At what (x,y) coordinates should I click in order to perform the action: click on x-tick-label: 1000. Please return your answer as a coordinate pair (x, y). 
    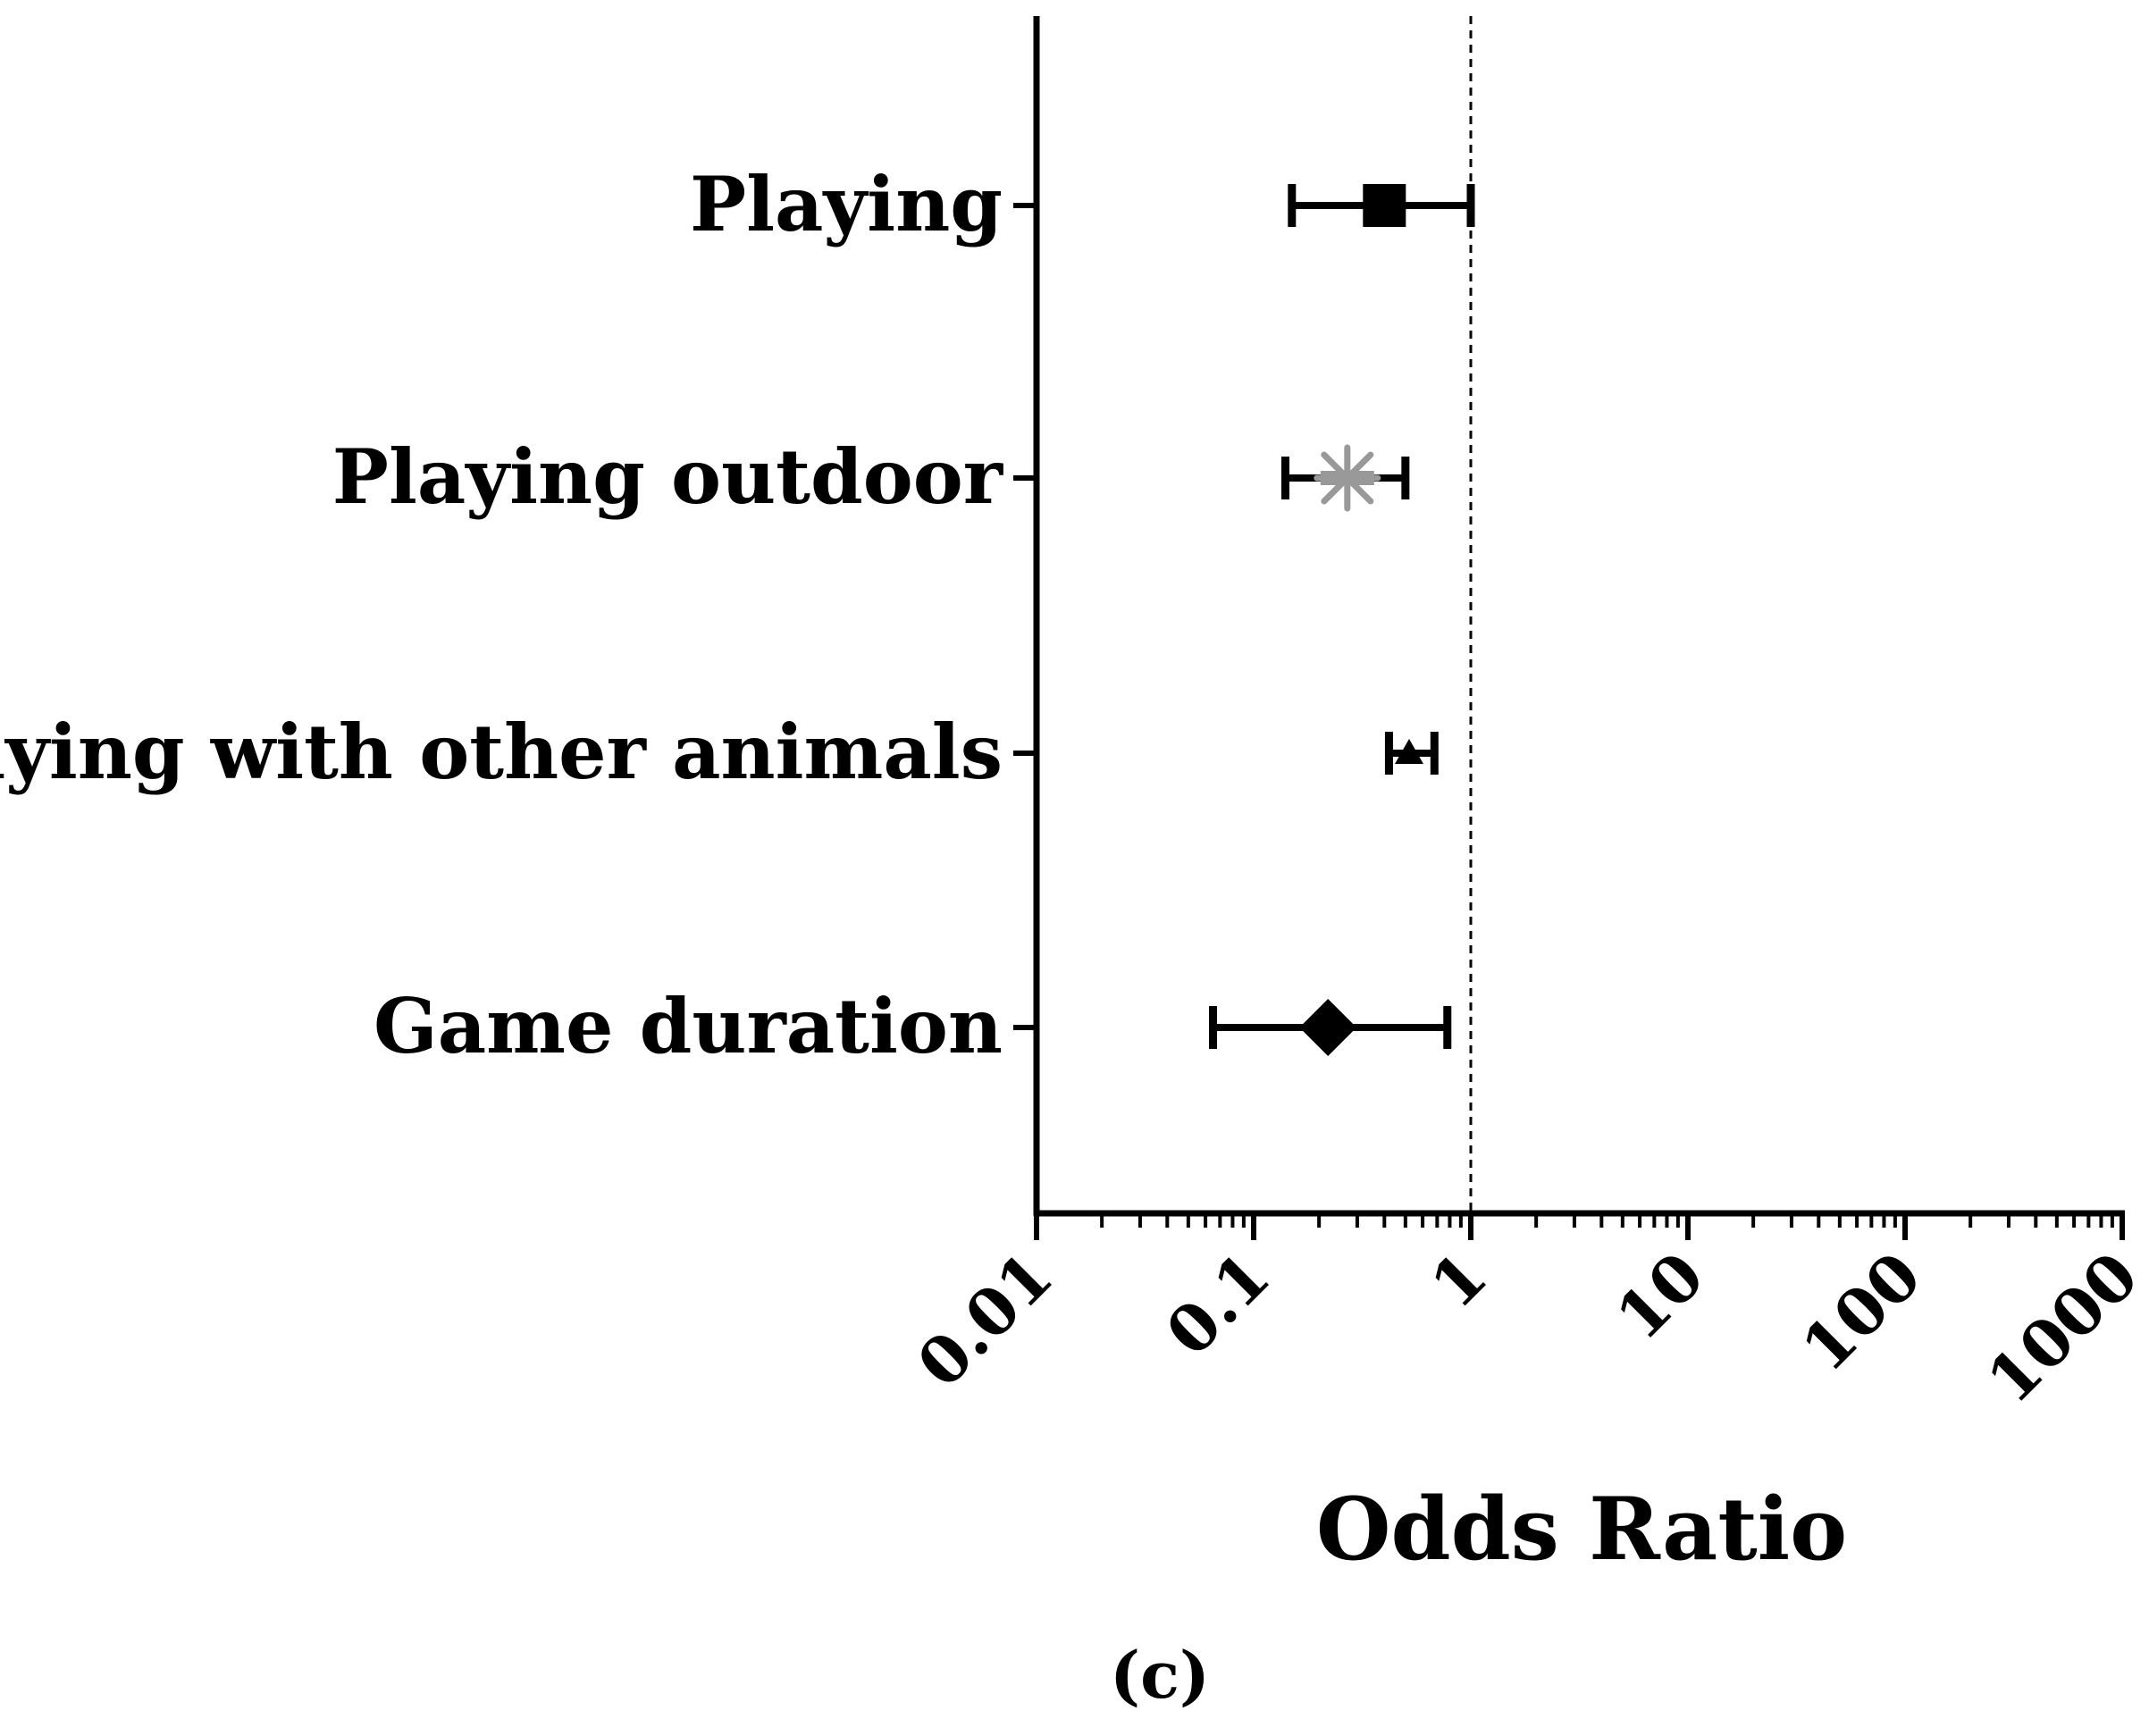
    Looking at the image, I should click on (2060, 1327).